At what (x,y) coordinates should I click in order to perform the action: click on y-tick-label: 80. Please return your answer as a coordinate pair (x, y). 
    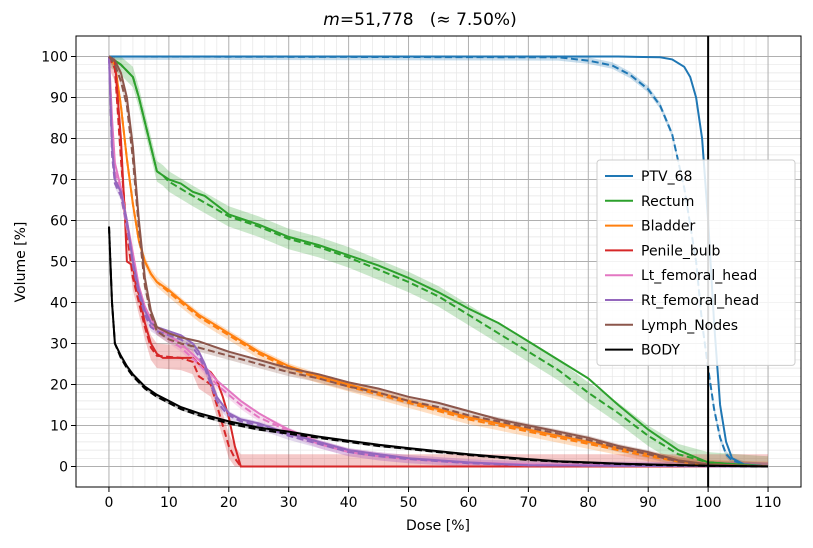
    Looking at the image, I should click on (59, 140).